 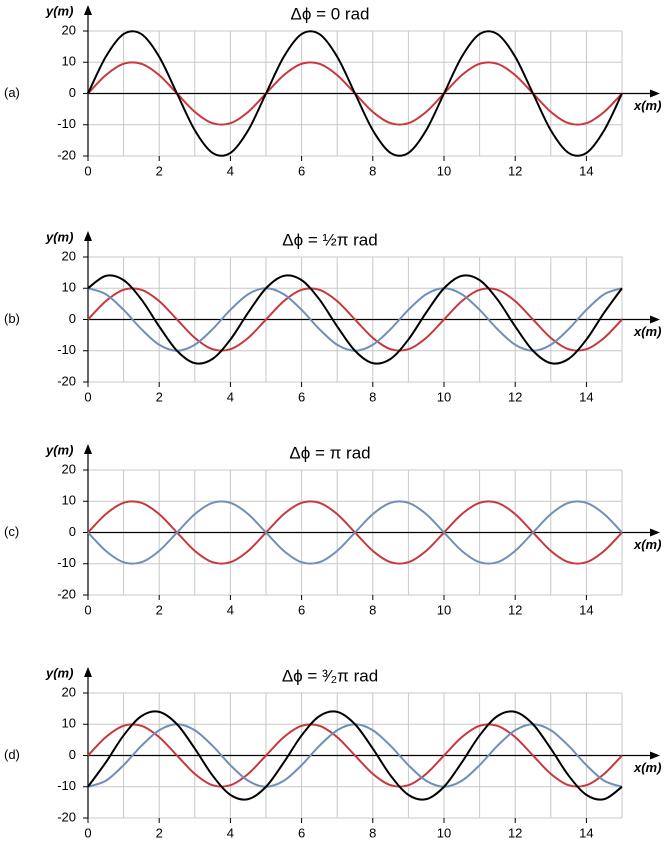 I want to click on chart-title: Δϕ = π rad, so click(x=329, y=452).